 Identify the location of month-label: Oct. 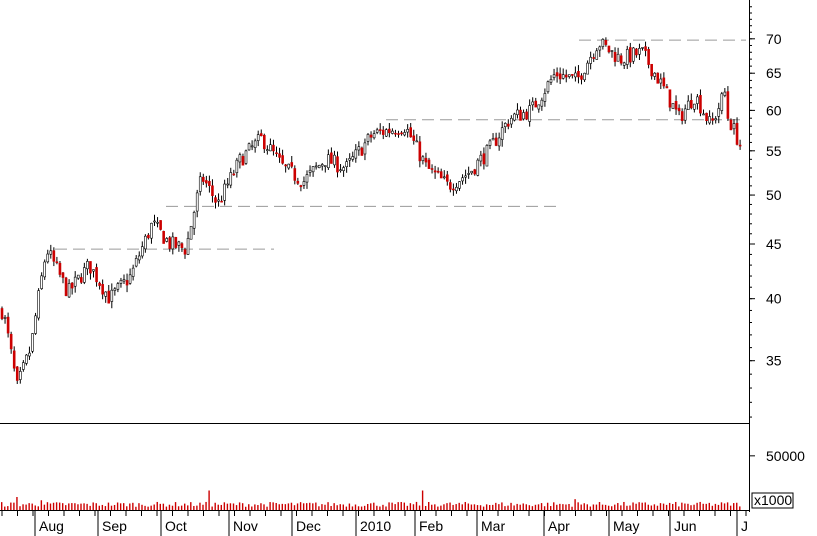
(176, 526).